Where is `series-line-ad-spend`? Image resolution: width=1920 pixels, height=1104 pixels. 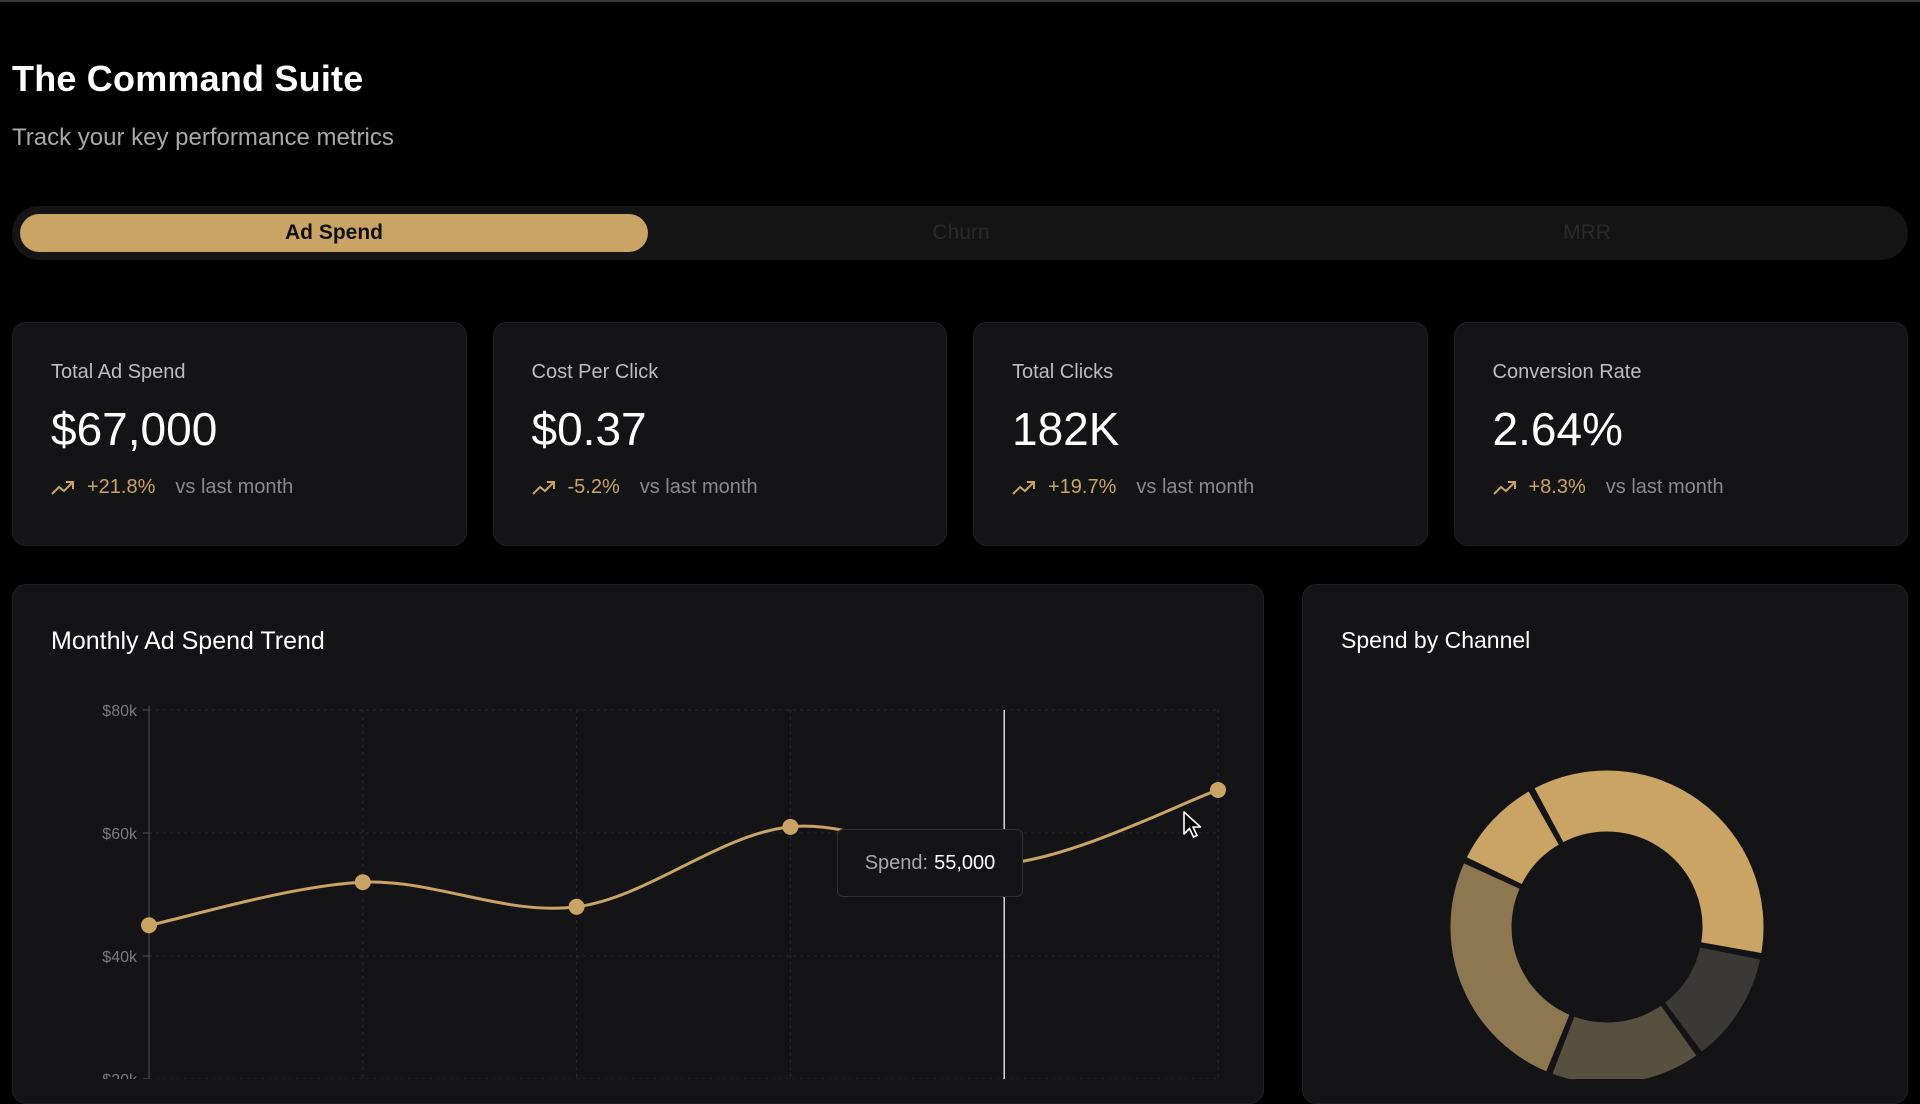 series-line-ad-spend is located at coordinates (683, 857).